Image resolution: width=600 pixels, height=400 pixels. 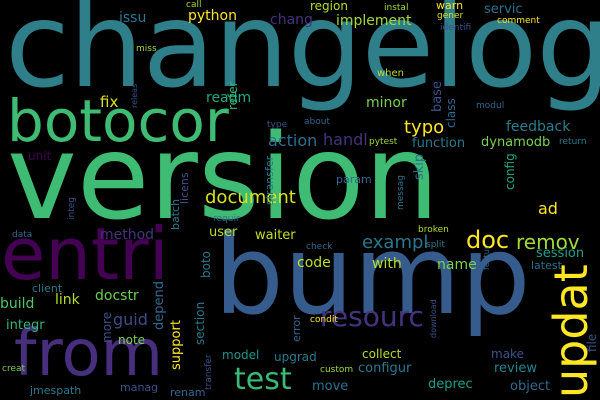 What do you see at coordinates (319, 247) in the screenshot?
I see `word-check: check` at bounding box center [319, 247].